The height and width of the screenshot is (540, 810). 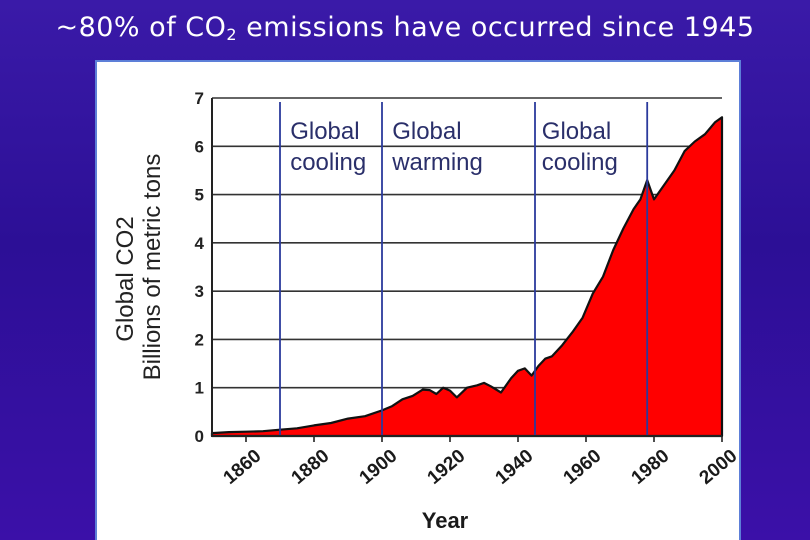 I want to click on y-tick-label: 3, so click(x=199, y=291).